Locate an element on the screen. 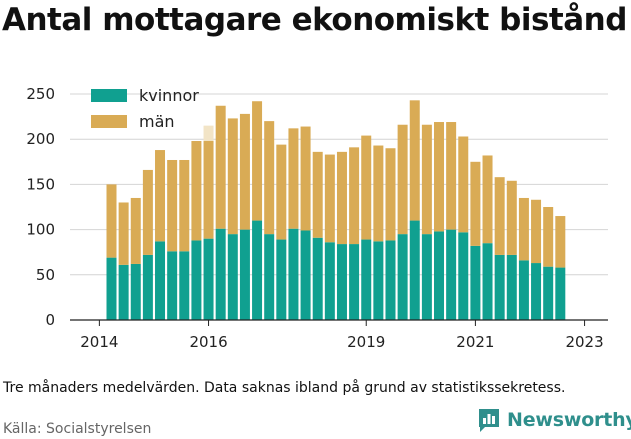 This screenshot has height=439, width=631. x-axis: 2014 2016 2019 2021 2023 is located at coordinates (339, 335).